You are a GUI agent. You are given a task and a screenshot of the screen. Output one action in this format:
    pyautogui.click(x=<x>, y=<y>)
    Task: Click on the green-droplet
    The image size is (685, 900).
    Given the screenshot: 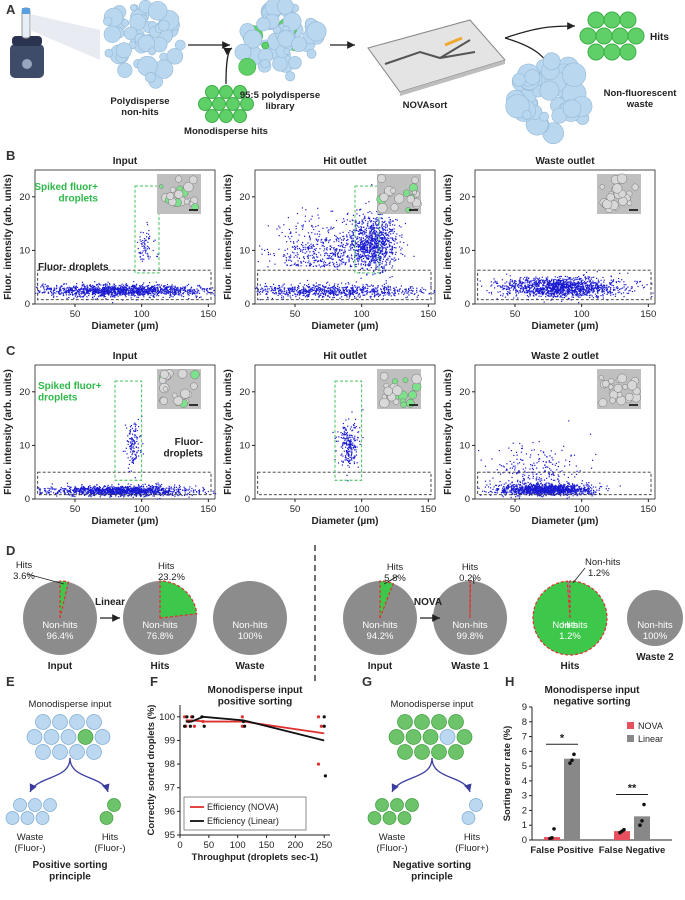 What is the action you would take?
    pyautogui.click(x=226, y=116)
    